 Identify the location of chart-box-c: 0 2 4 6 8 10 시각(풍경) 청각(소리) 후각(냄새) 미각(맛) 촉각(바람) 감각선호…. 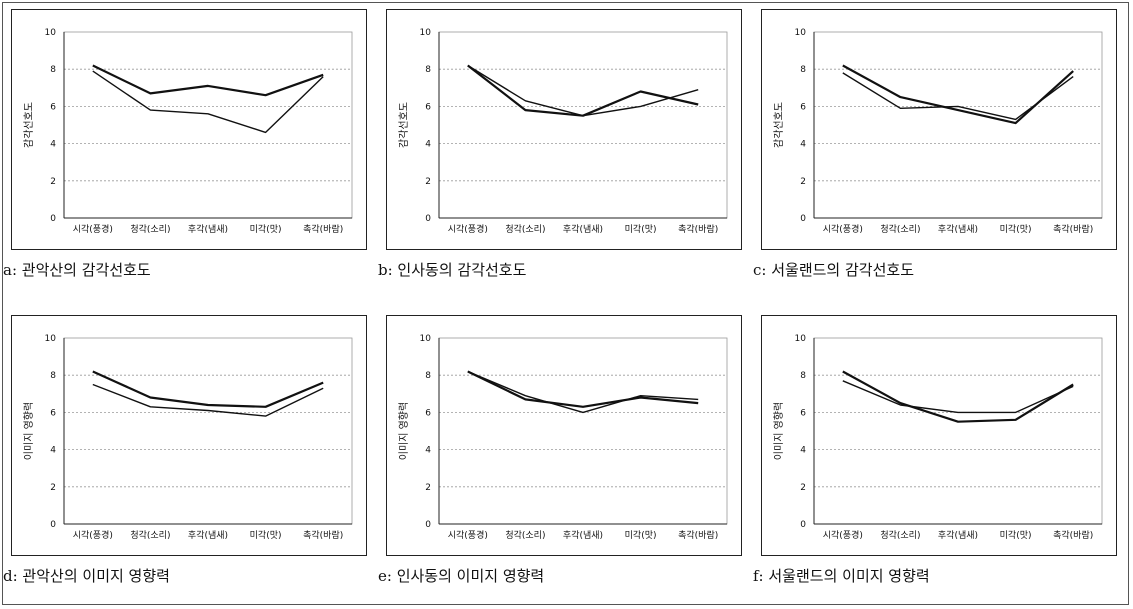
(939, 129).